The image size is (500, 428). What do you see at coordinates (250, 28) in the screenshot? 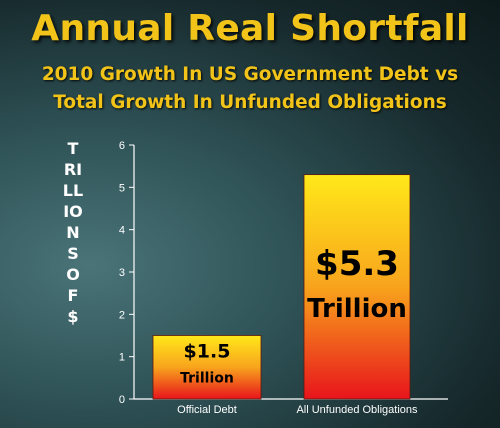
I see `chart-title: Annual Real Shortfall` at bounding box center [250, 28].